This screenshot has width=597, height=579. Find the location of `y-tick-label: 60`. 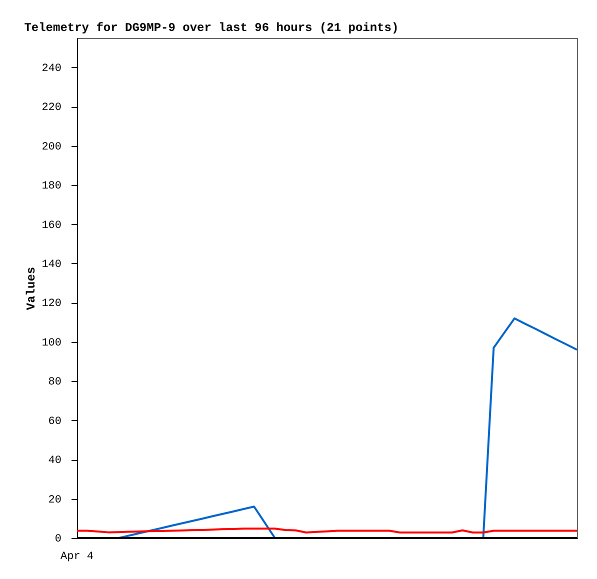

y-tick-label: 60 is located at coordinates (55, 422).